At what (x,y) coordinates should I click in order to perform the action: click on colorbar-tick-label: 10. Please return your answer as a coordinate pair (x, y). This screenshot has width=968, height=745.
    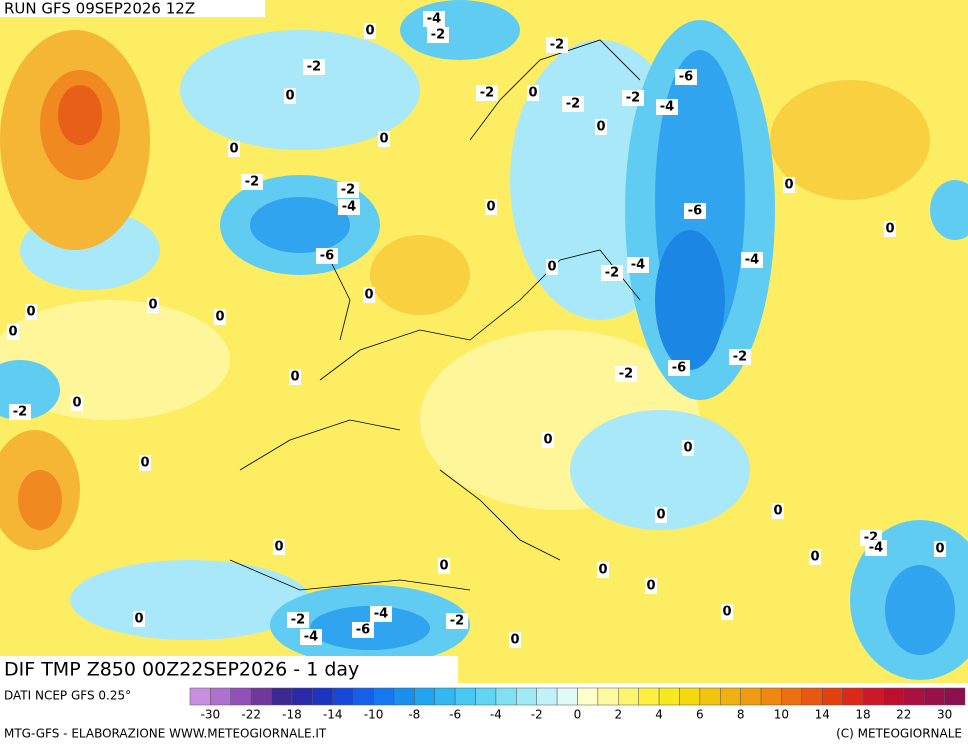
    Looking at the image, I should click on (781, 715).